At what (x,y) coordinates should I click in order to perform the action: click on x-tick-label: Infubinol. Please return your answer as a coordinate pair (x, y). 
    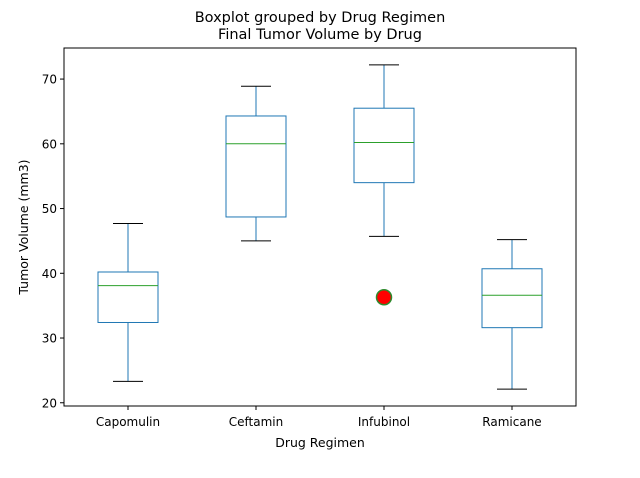
    Looking at the image, I should click on (384, 422).